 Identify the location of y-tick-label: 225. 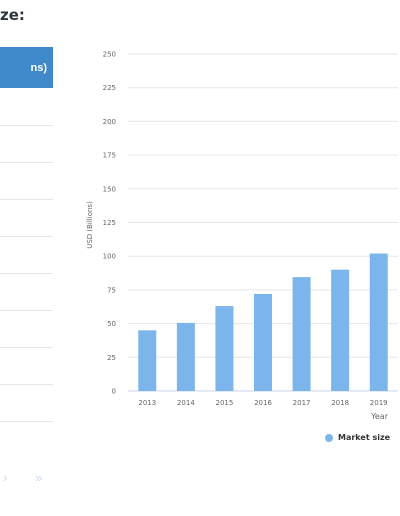
(109, 88).